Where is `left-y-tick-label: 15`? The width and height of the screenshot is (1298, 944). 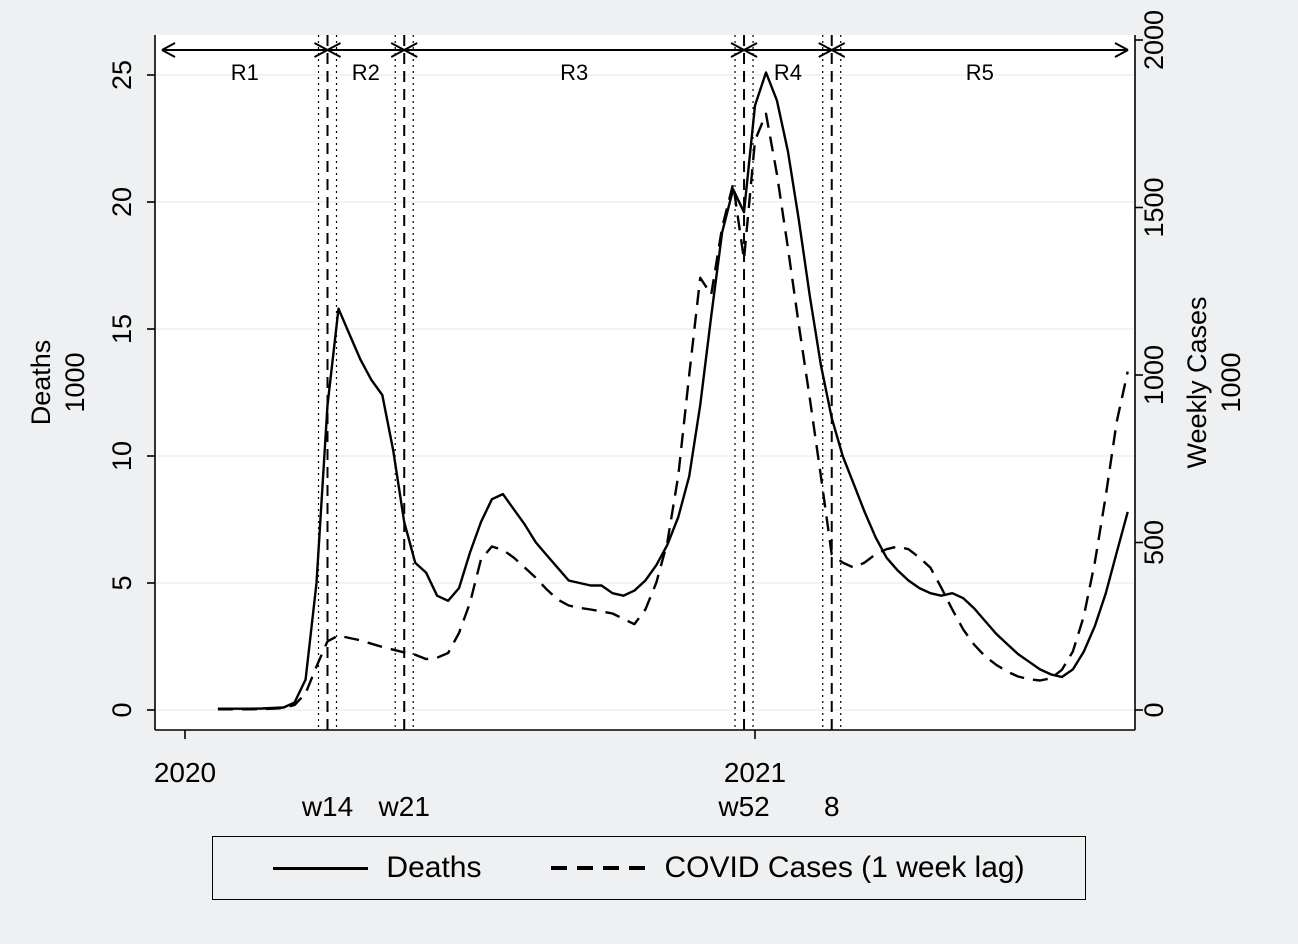
left-y-tick-label: 15 is located at coordinates (122, 329).